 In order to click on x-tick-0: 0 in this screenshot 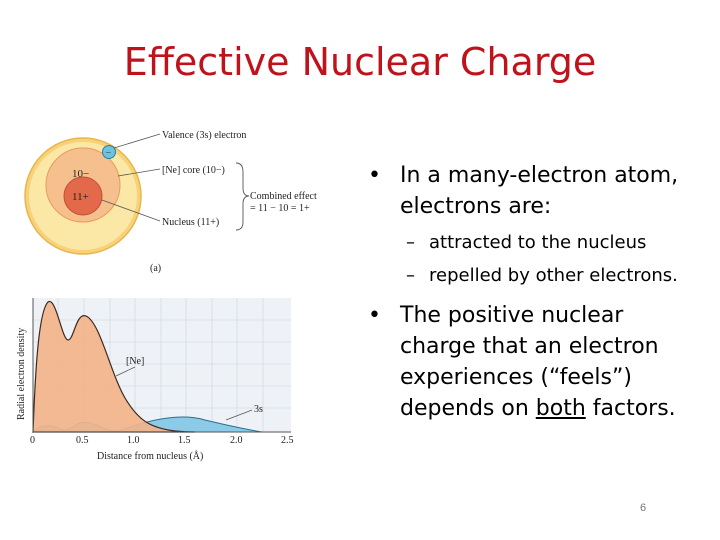, I will do `click(32, 440)`.